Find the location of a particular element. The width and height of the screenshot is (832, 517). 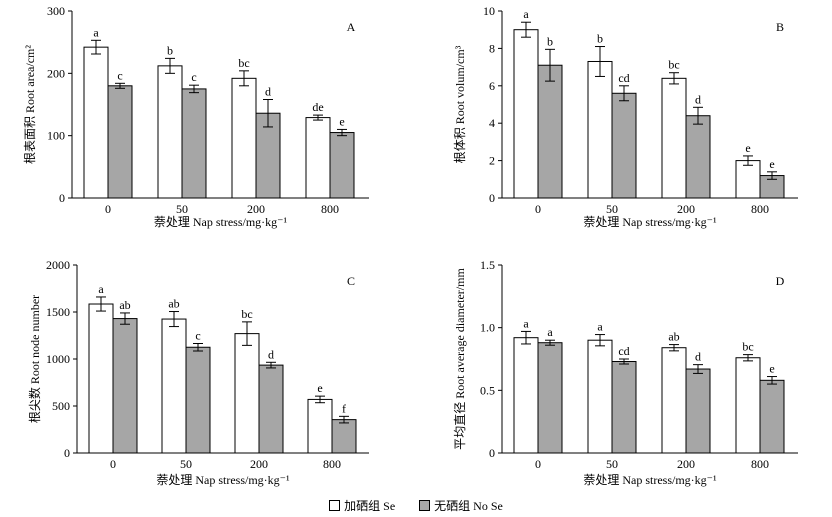

panel-c-xtick-label: 50 is located at coordinates (186, 464).